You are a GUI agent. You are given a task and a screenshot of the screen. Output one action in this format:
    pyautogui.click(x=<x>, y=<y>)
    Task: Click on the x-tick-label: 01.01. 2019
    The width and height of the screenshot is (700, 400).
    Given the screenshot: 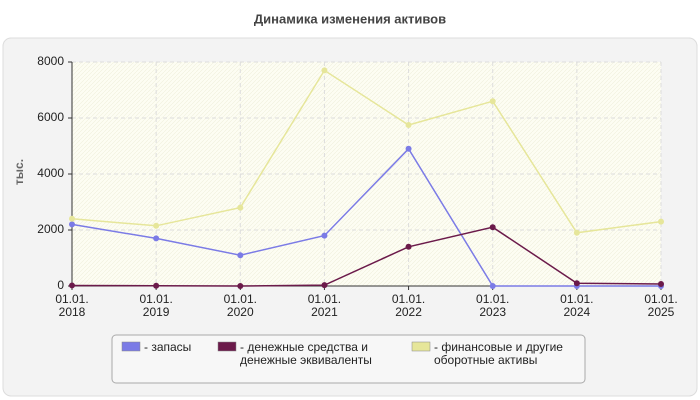 What is the action you would take?
    pyautogui.click(x=156, y=305)
    